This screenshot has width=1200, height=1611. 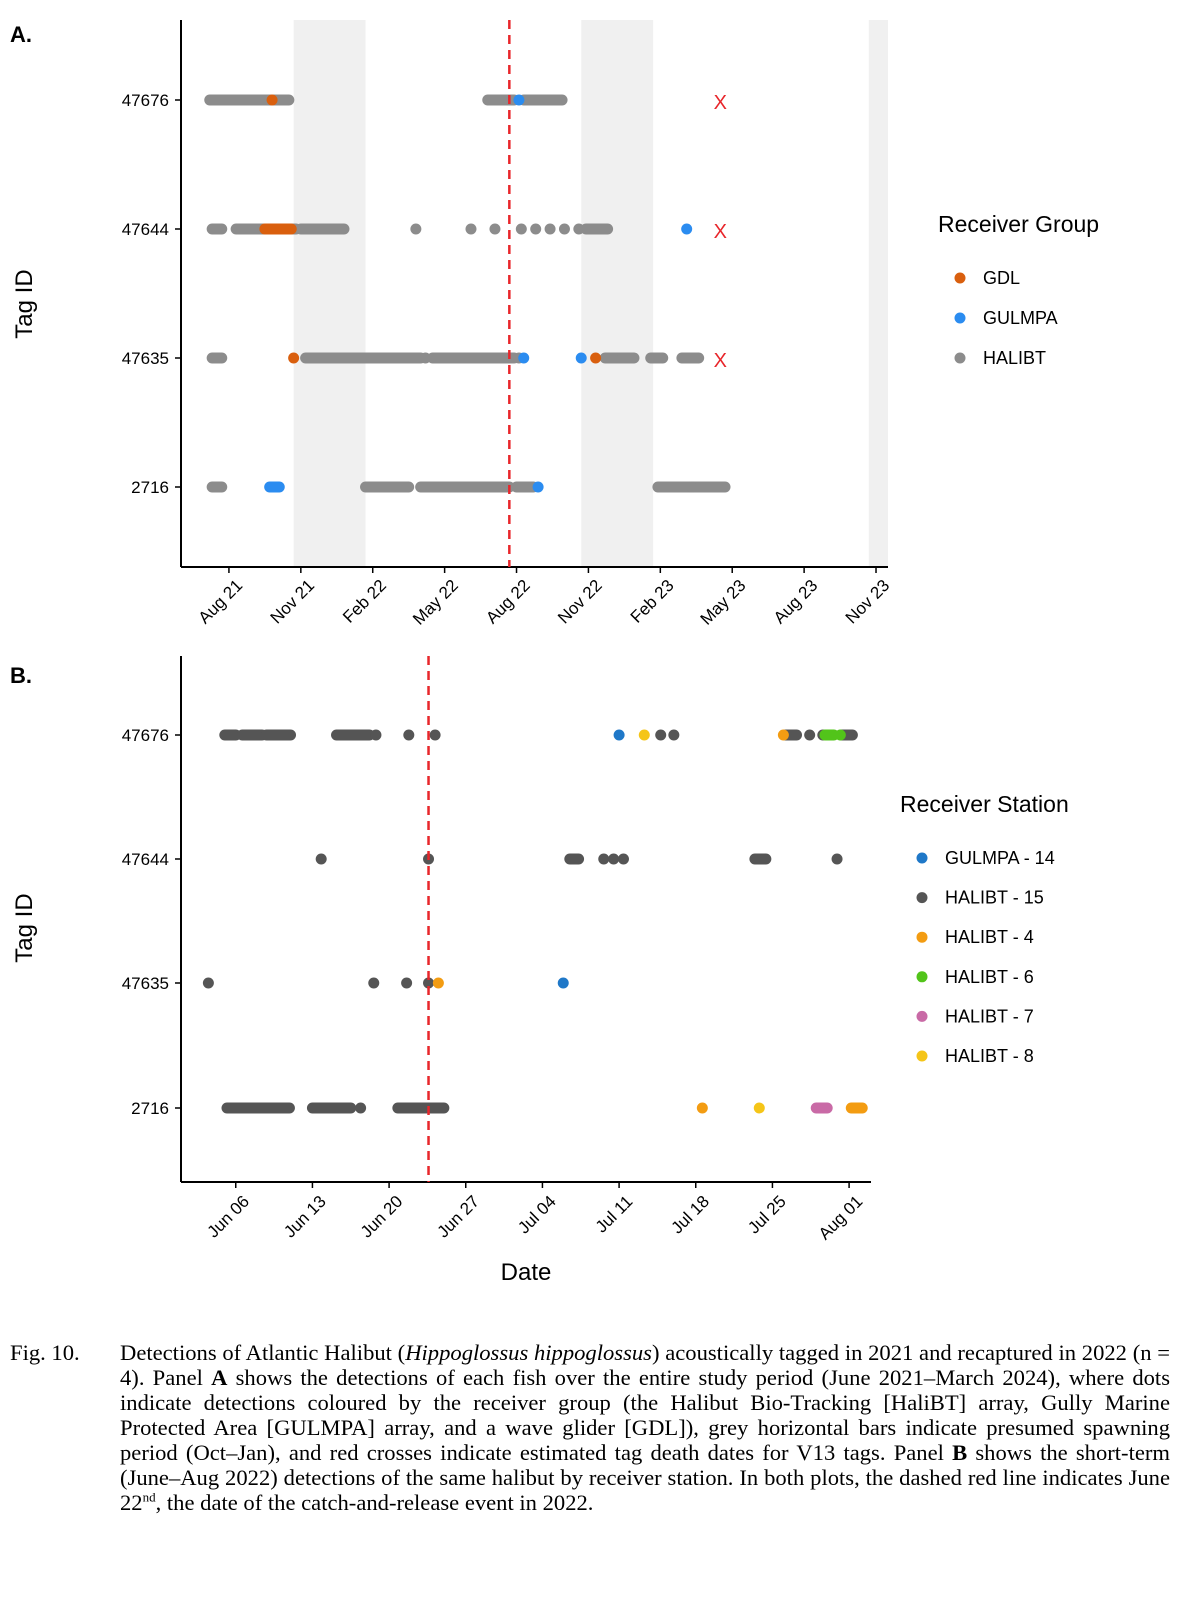 I want to click on panel-label: A., so click(x=21, y=34).